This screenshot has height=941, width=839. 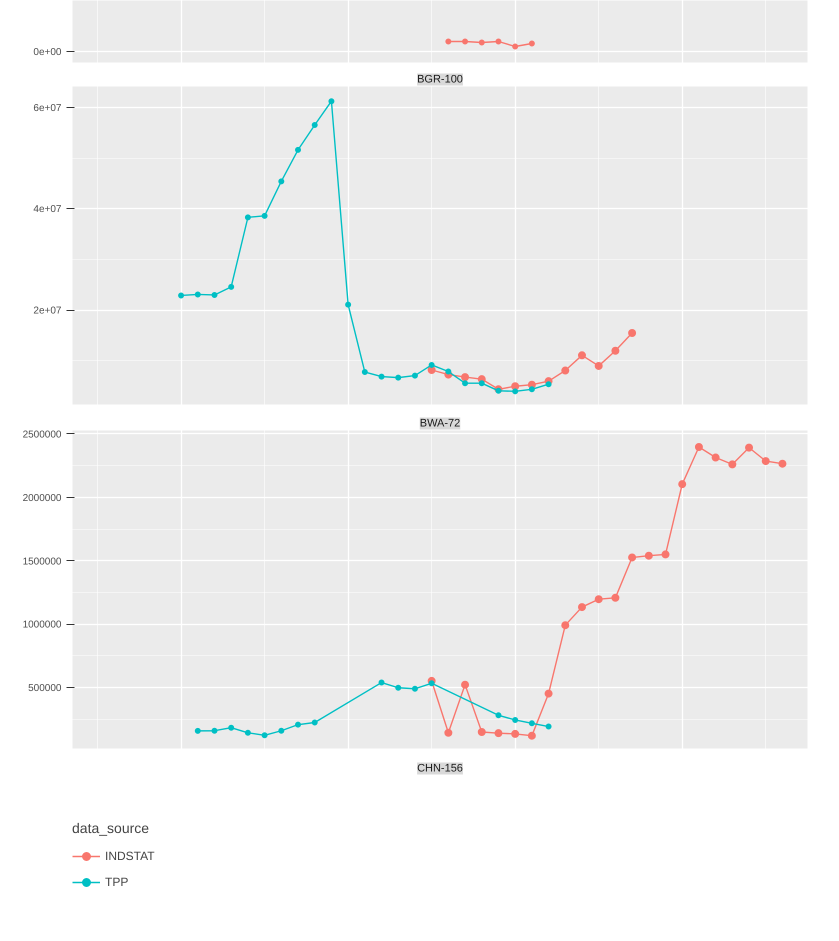 I want to click on legend-label: INDSTAT, so click(x=130, y=856).